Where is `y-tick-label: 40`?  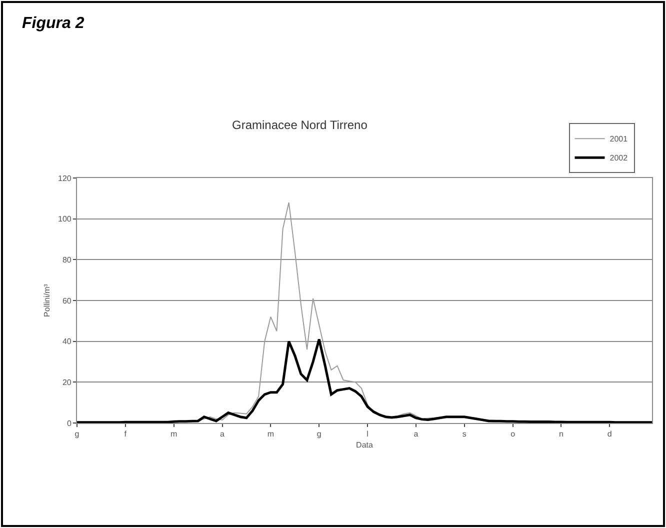
y-tick-label: 40 is located at coordinates (67, 341).